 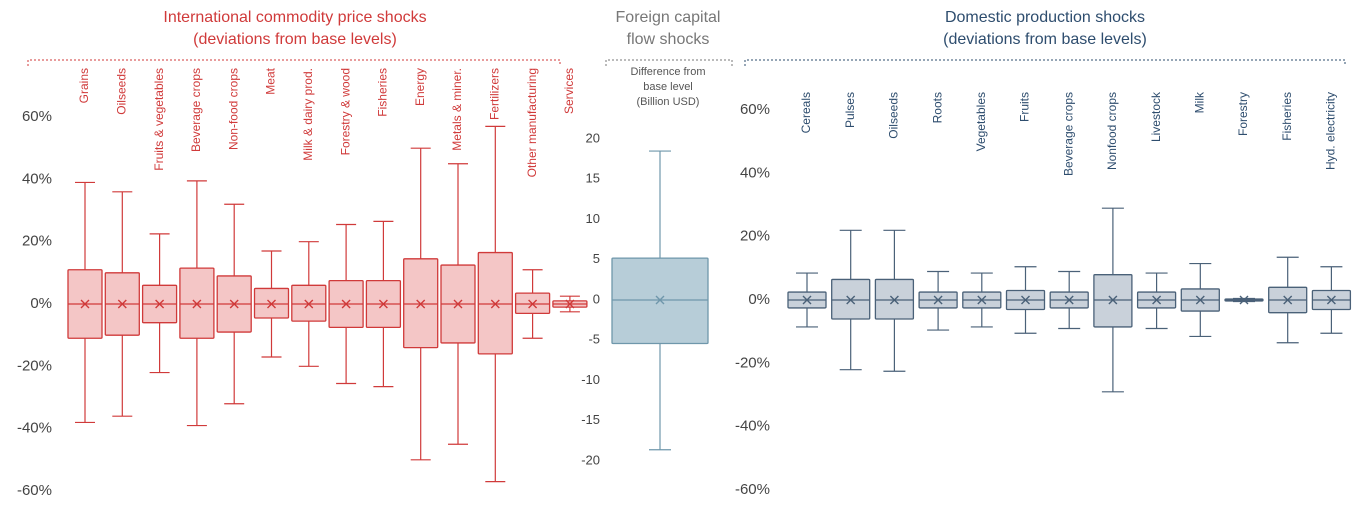 I want to click on category-label: Non-food crops, so click(x=233, y=109).